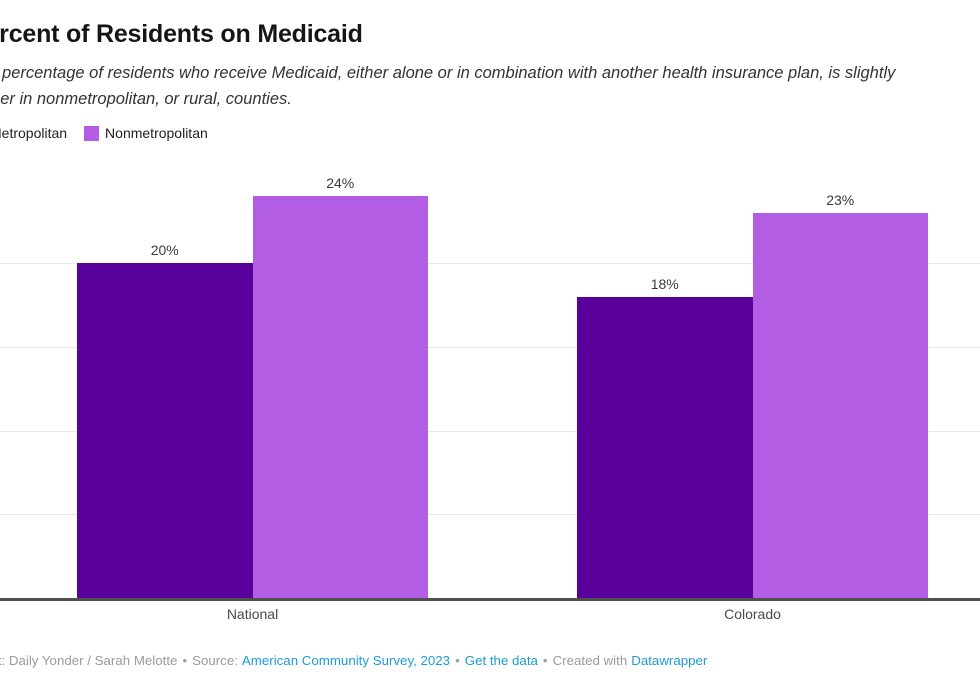  What do you see at coordinates (490, 515) in the screenshot?
I see `gridline-5%` at bounding box center [490, 515].